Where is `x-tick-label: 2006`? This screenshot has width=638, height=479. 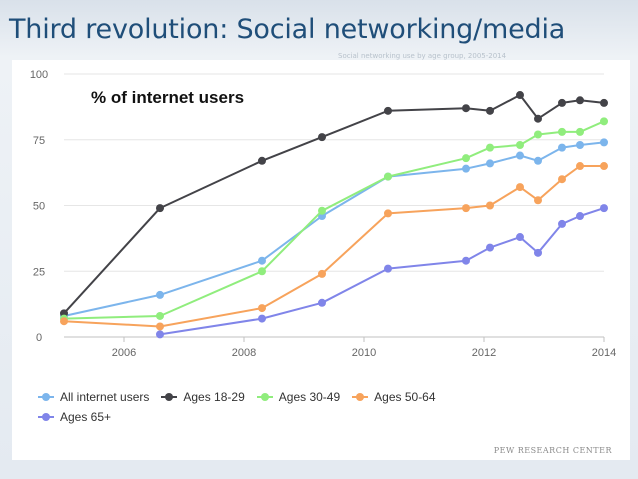 x-tick-label: 2006 is located at coordinates (124, 353).